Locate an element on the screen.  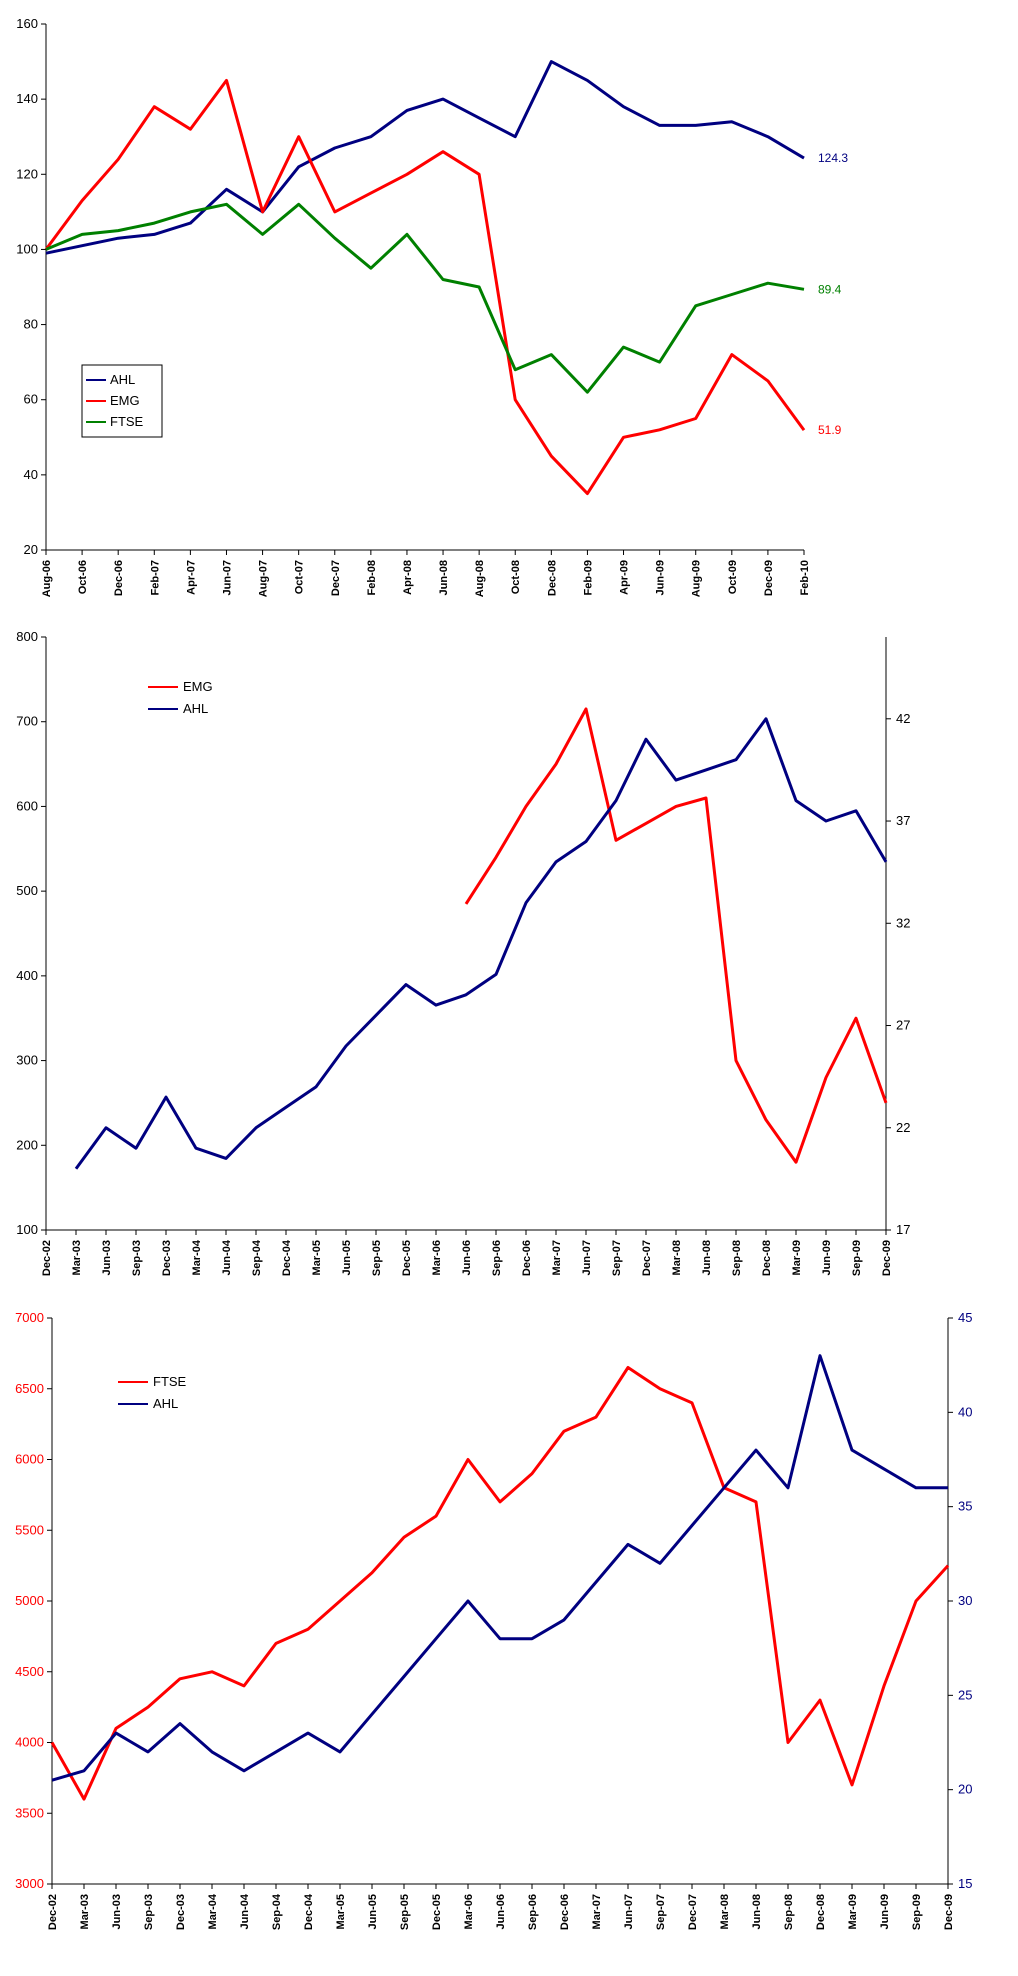
legend-bottom: FTSE AHL is located at coordinates (152, 1392).